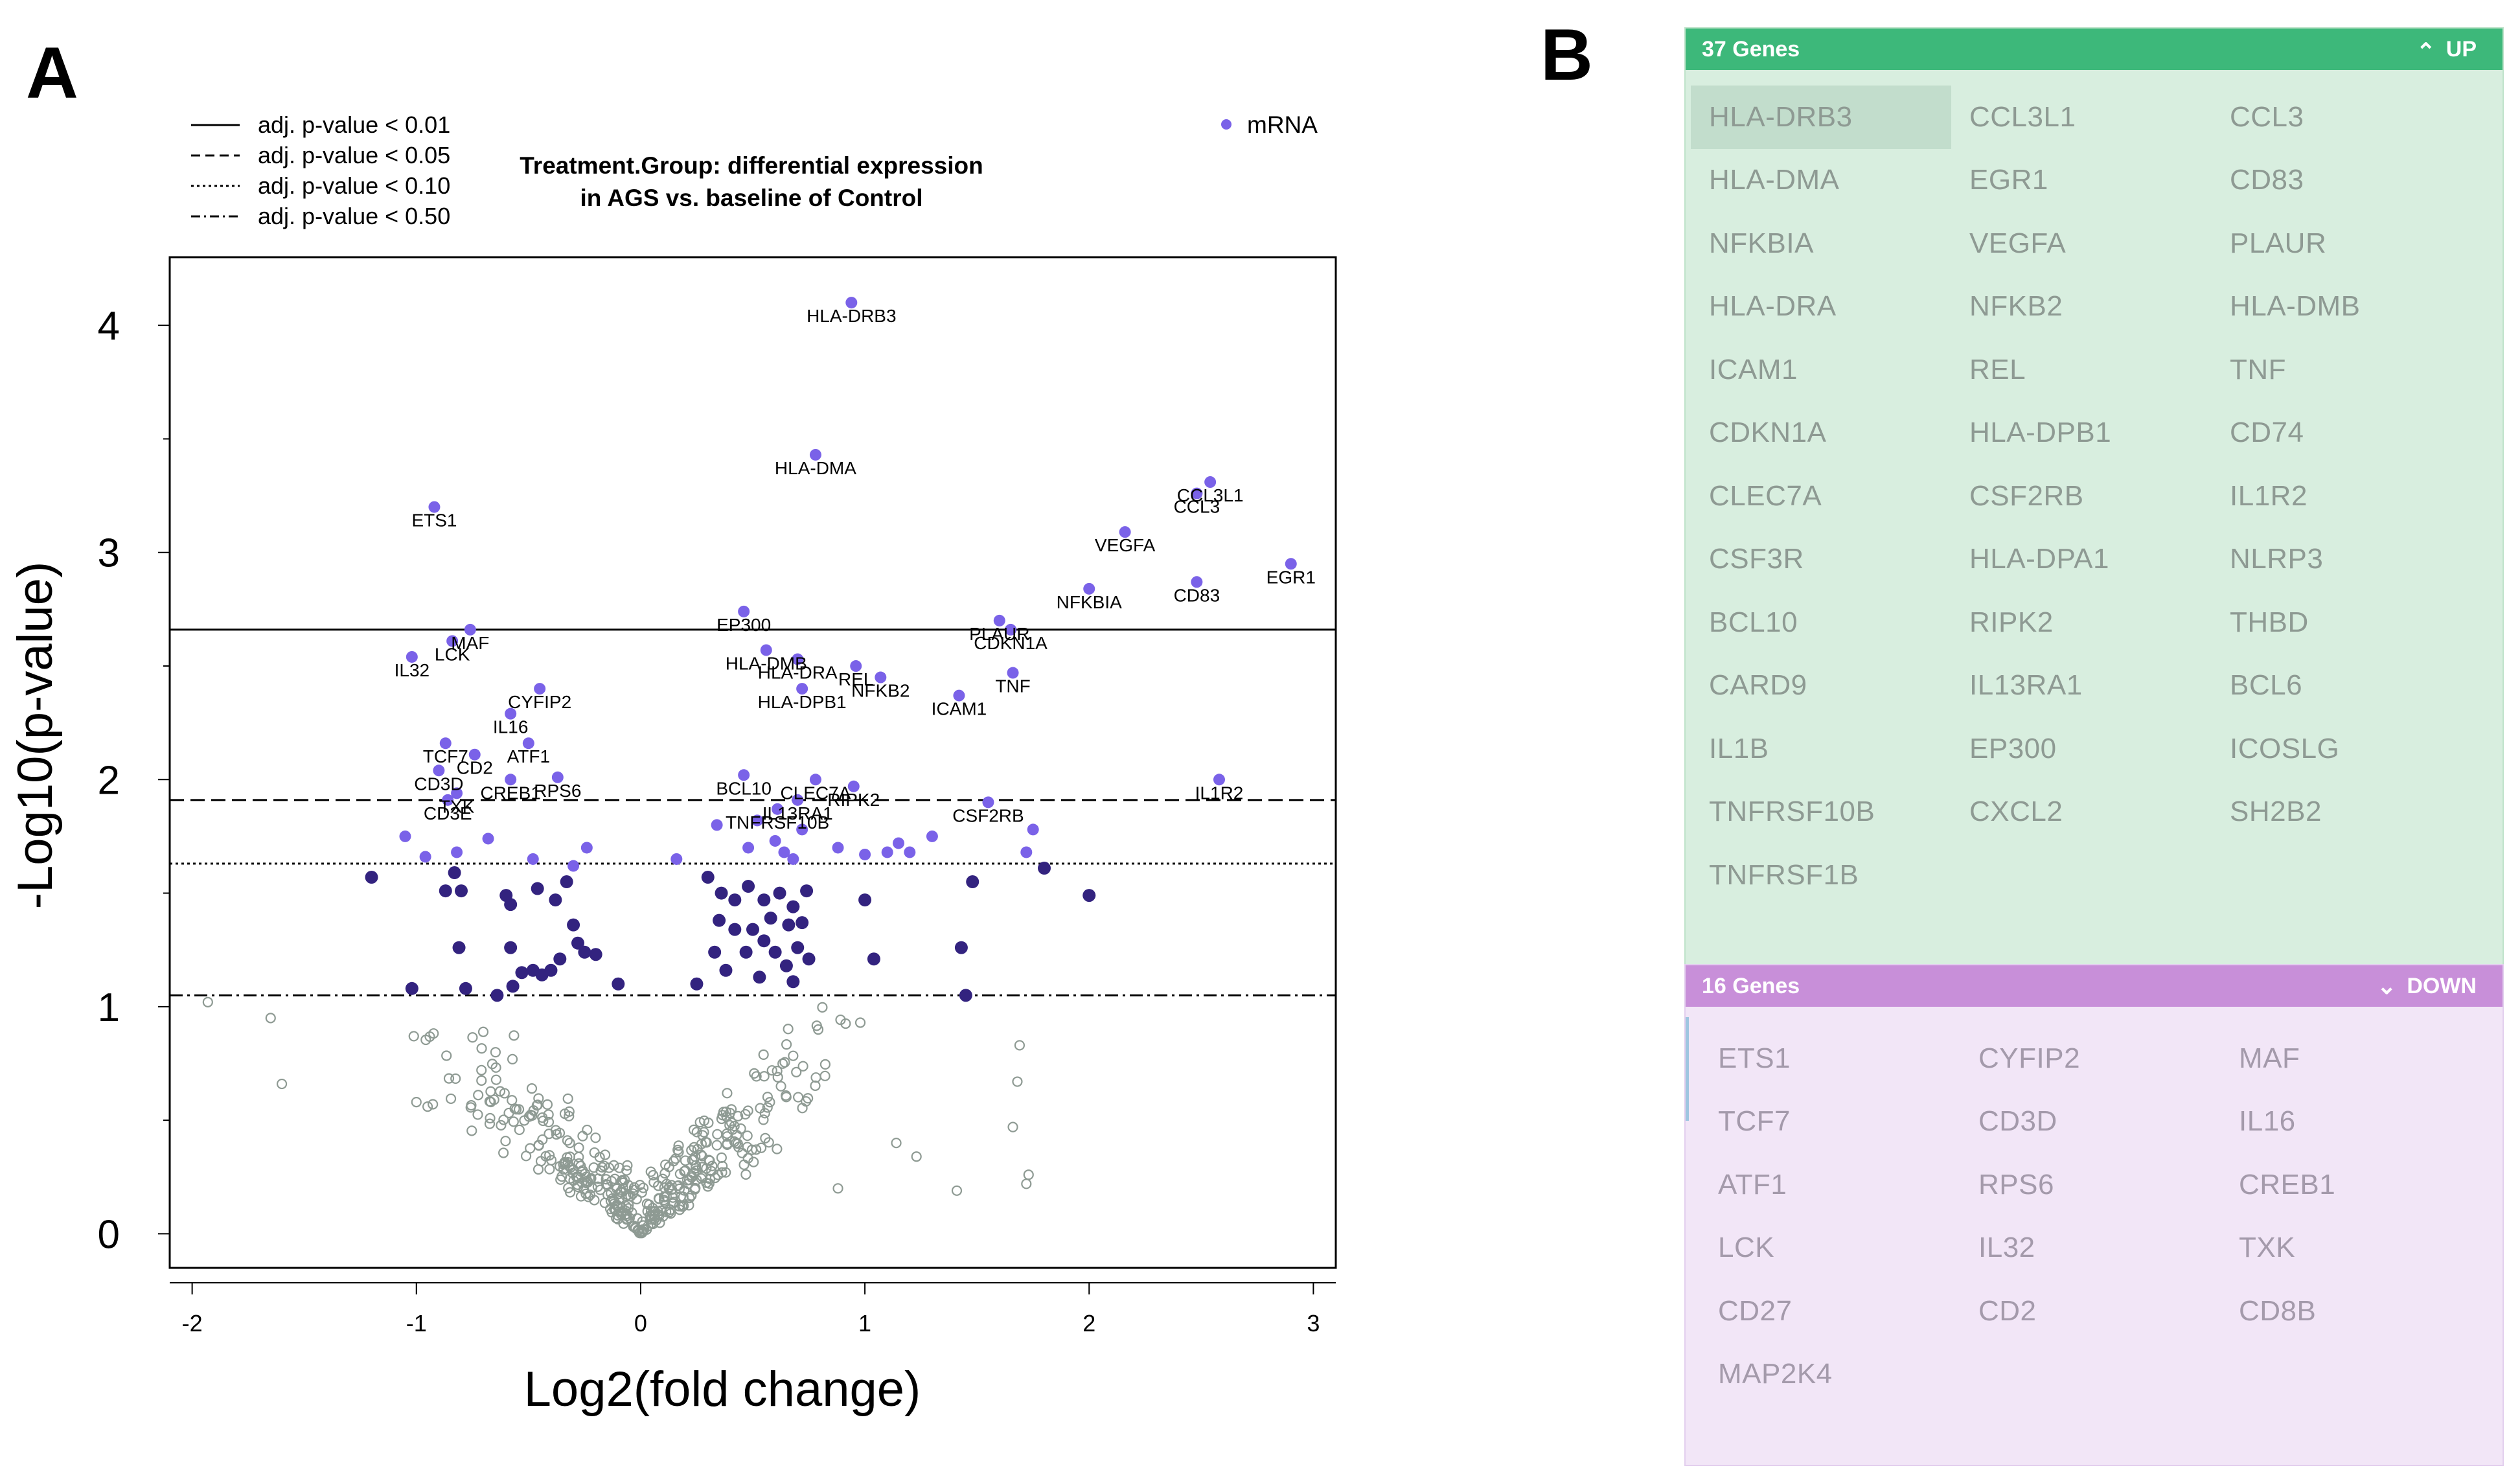 The width and height of the screenshot is (2520, 1470). I want to click on gene-item: IL1B, so click(1739, 748).